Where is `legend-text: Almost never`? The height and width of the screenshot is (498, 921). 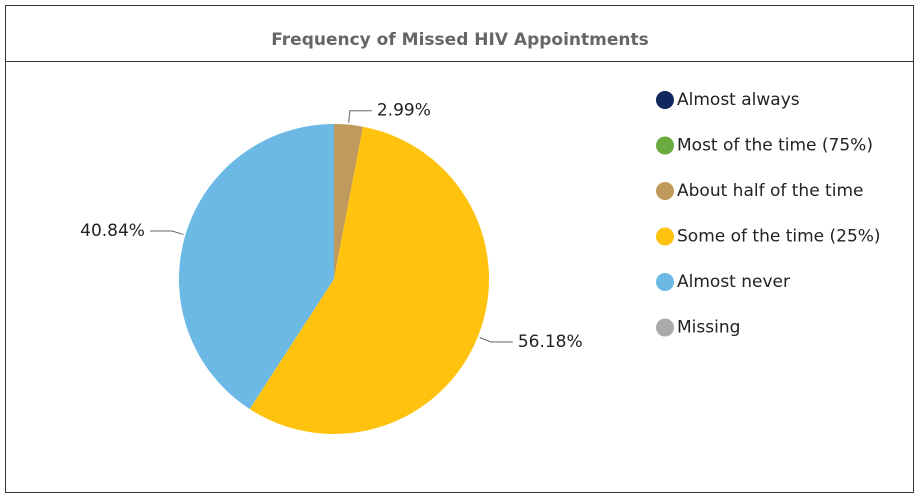 legend-text: Almost never is located at coordinates (733, 282).